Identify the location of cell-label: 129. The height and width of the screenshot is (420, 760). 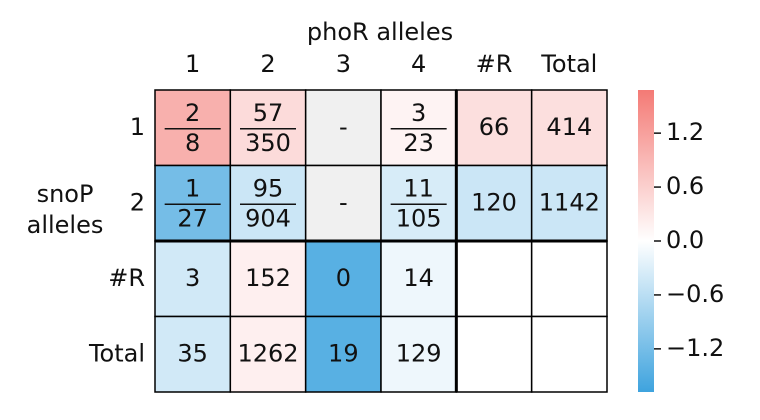
(419, 353).